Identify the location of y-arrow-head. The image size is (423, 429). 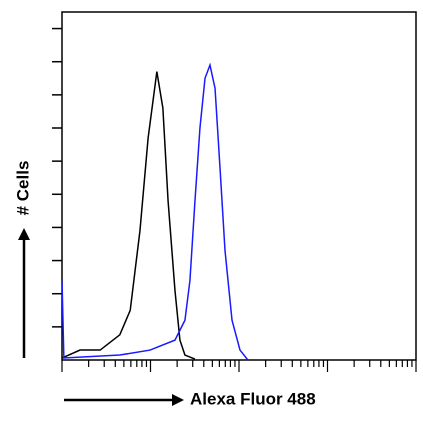
(24, 234).